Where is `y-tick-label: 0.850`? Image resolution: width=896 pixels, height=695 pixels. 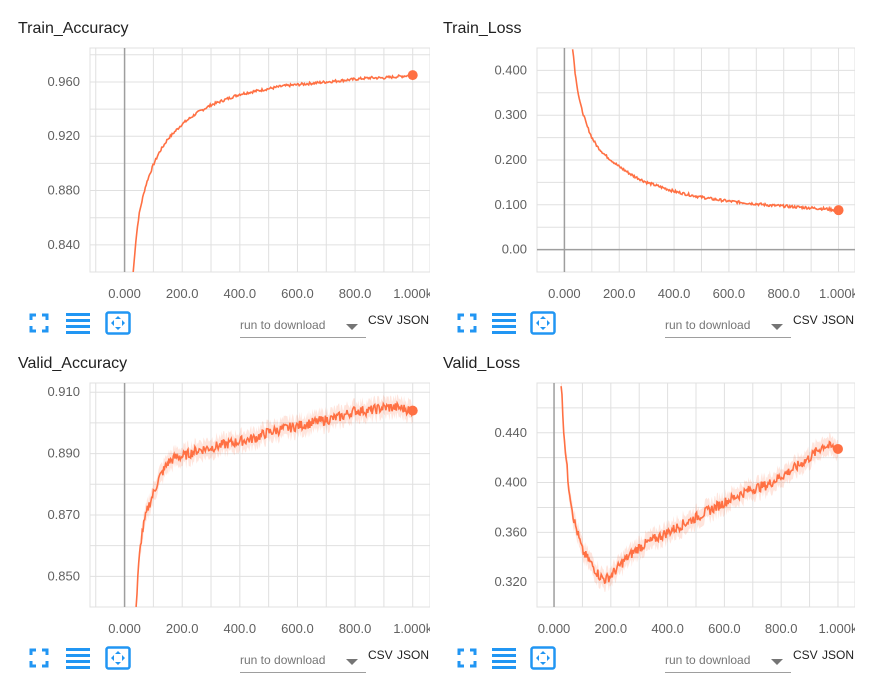
y-tick-label: 0.850 is located at coordinates (63, 575).